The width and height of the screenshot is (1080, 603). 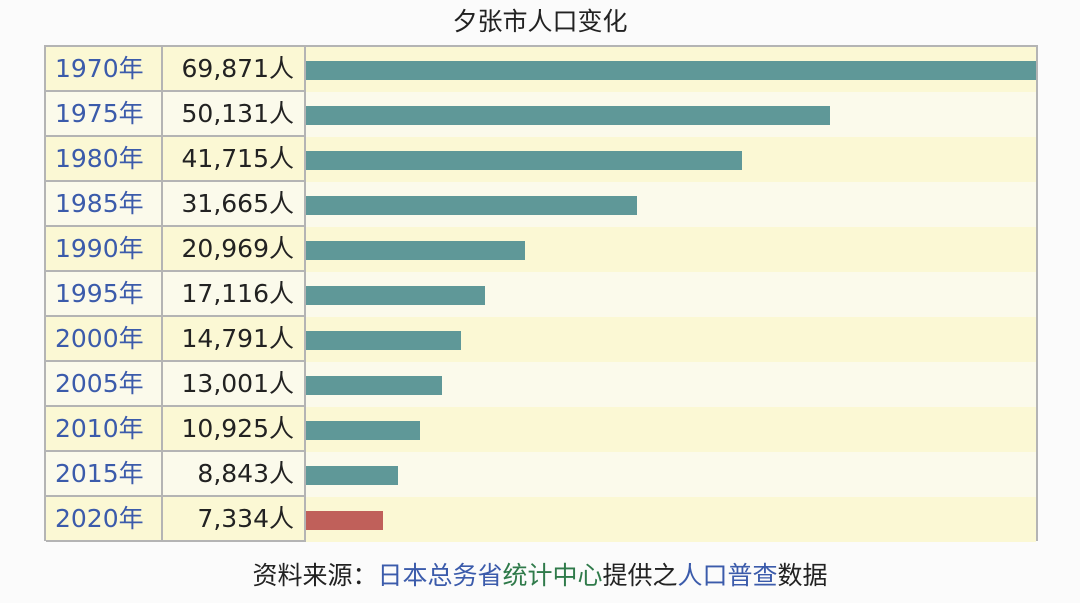 I want to click on year-label: 1975年, so click(x=104, y=114).